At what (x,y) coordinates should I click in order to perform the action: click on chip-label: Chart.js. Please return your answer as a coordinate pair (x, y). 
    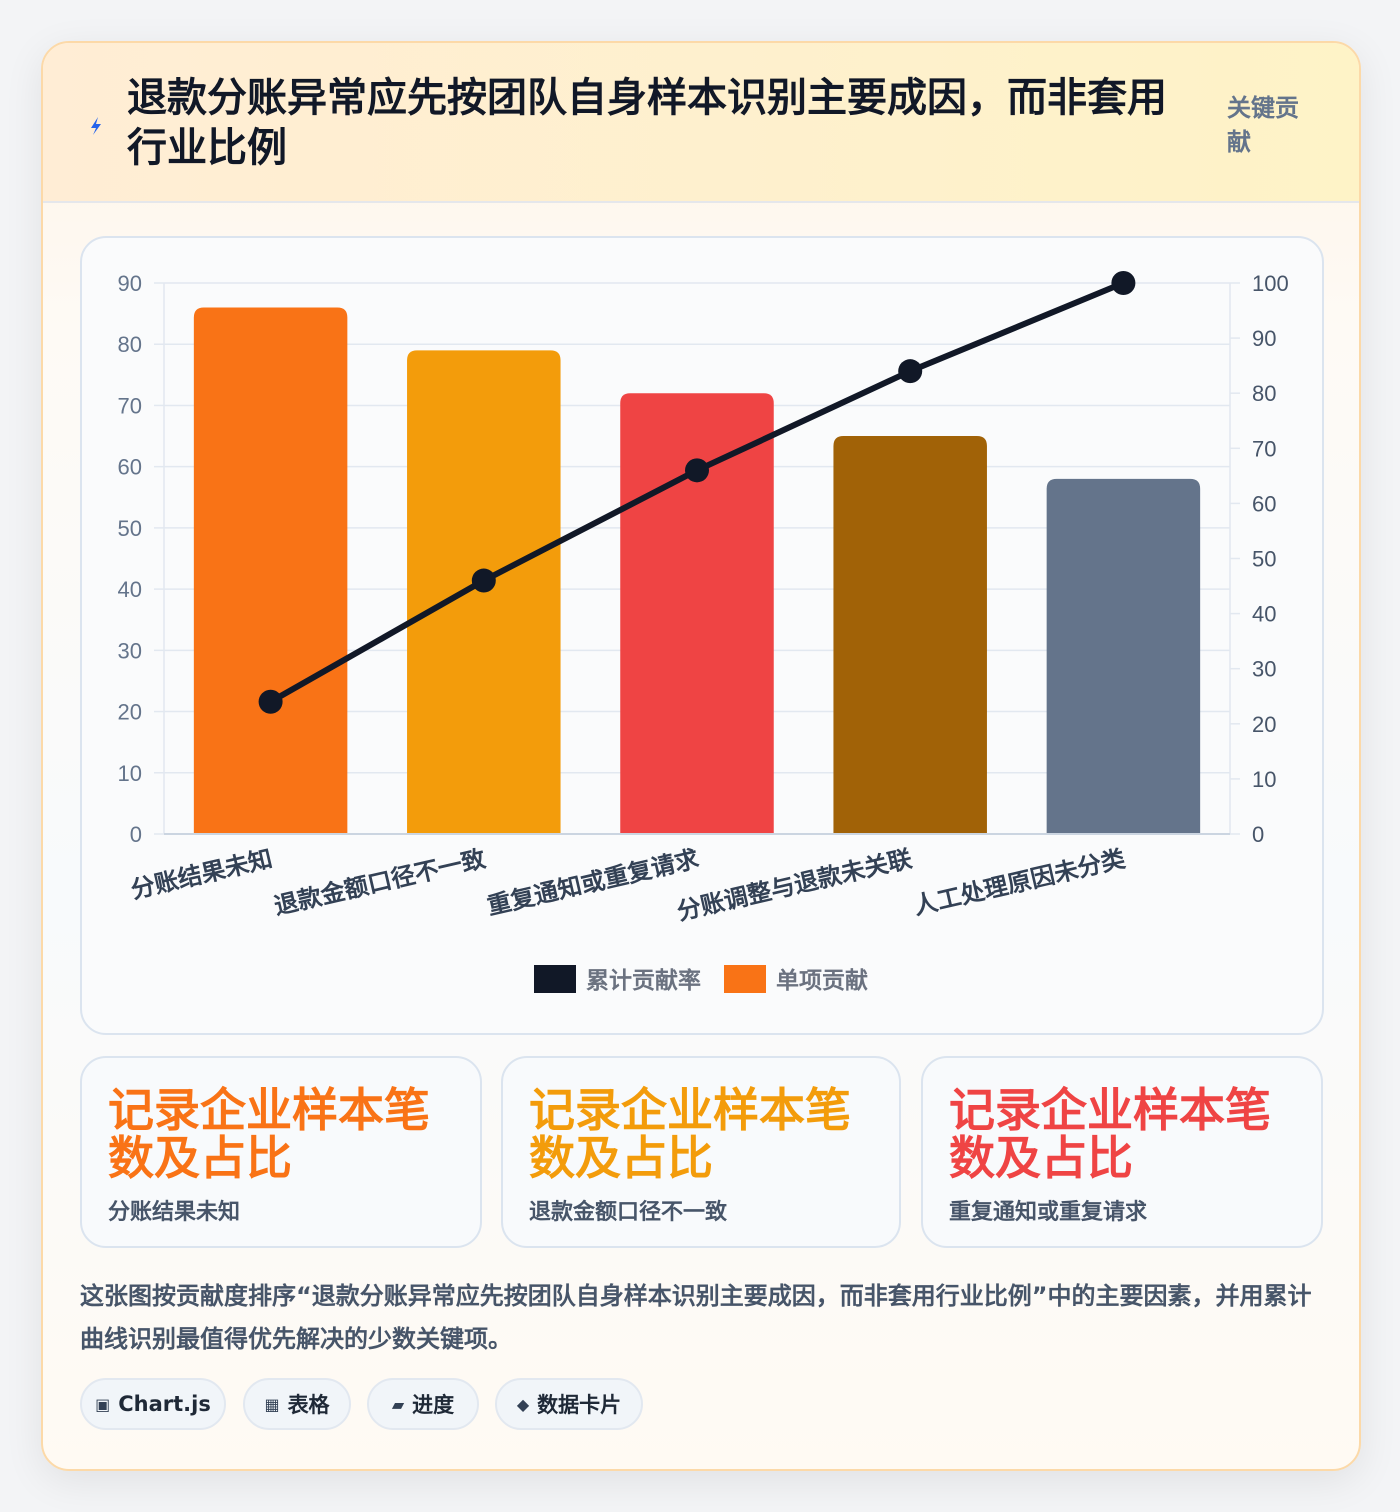
    Looking at the image, I should click on (164, 1404).